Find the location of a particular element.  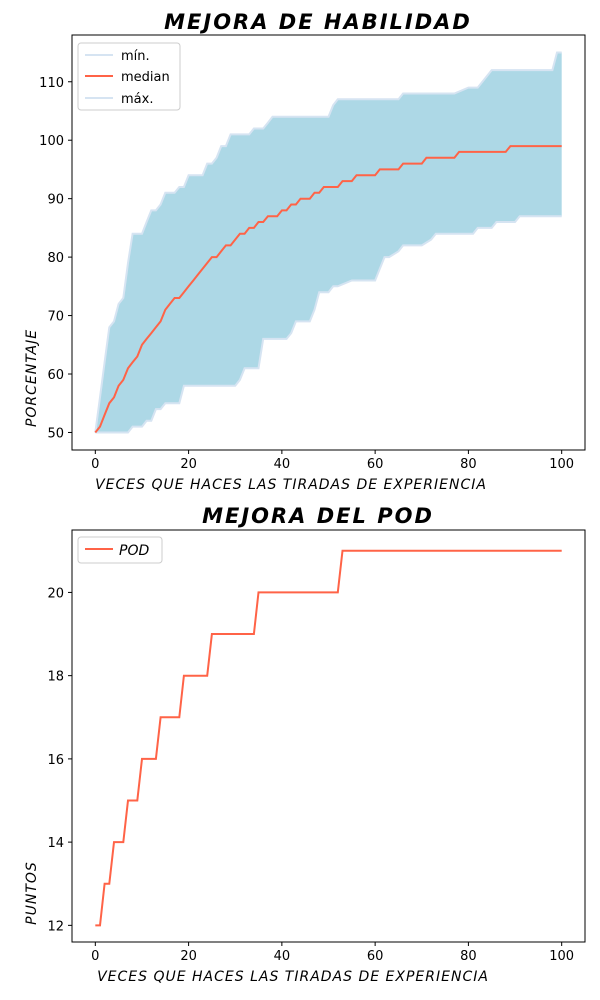

chart-skill-y-tick-label: 90 is located at coordinates (55, 200).